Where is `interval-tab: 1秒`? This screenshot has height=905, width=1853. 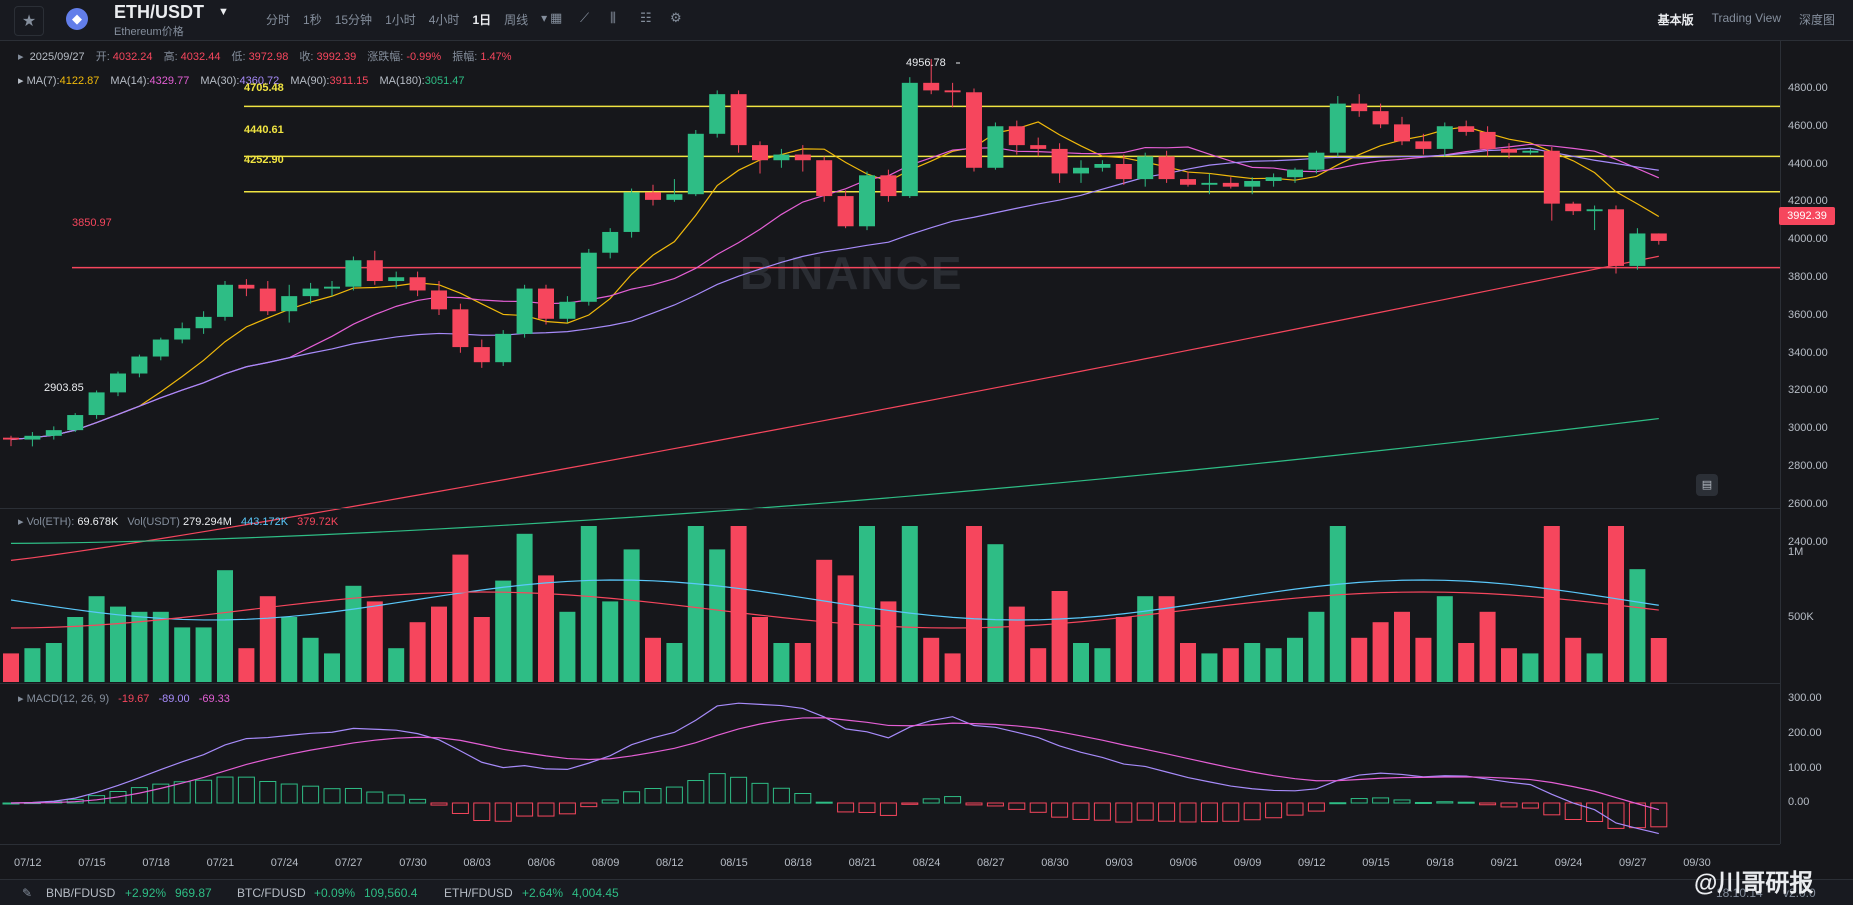 interval-tab: 1秒 is located at coordinates (312, 20).